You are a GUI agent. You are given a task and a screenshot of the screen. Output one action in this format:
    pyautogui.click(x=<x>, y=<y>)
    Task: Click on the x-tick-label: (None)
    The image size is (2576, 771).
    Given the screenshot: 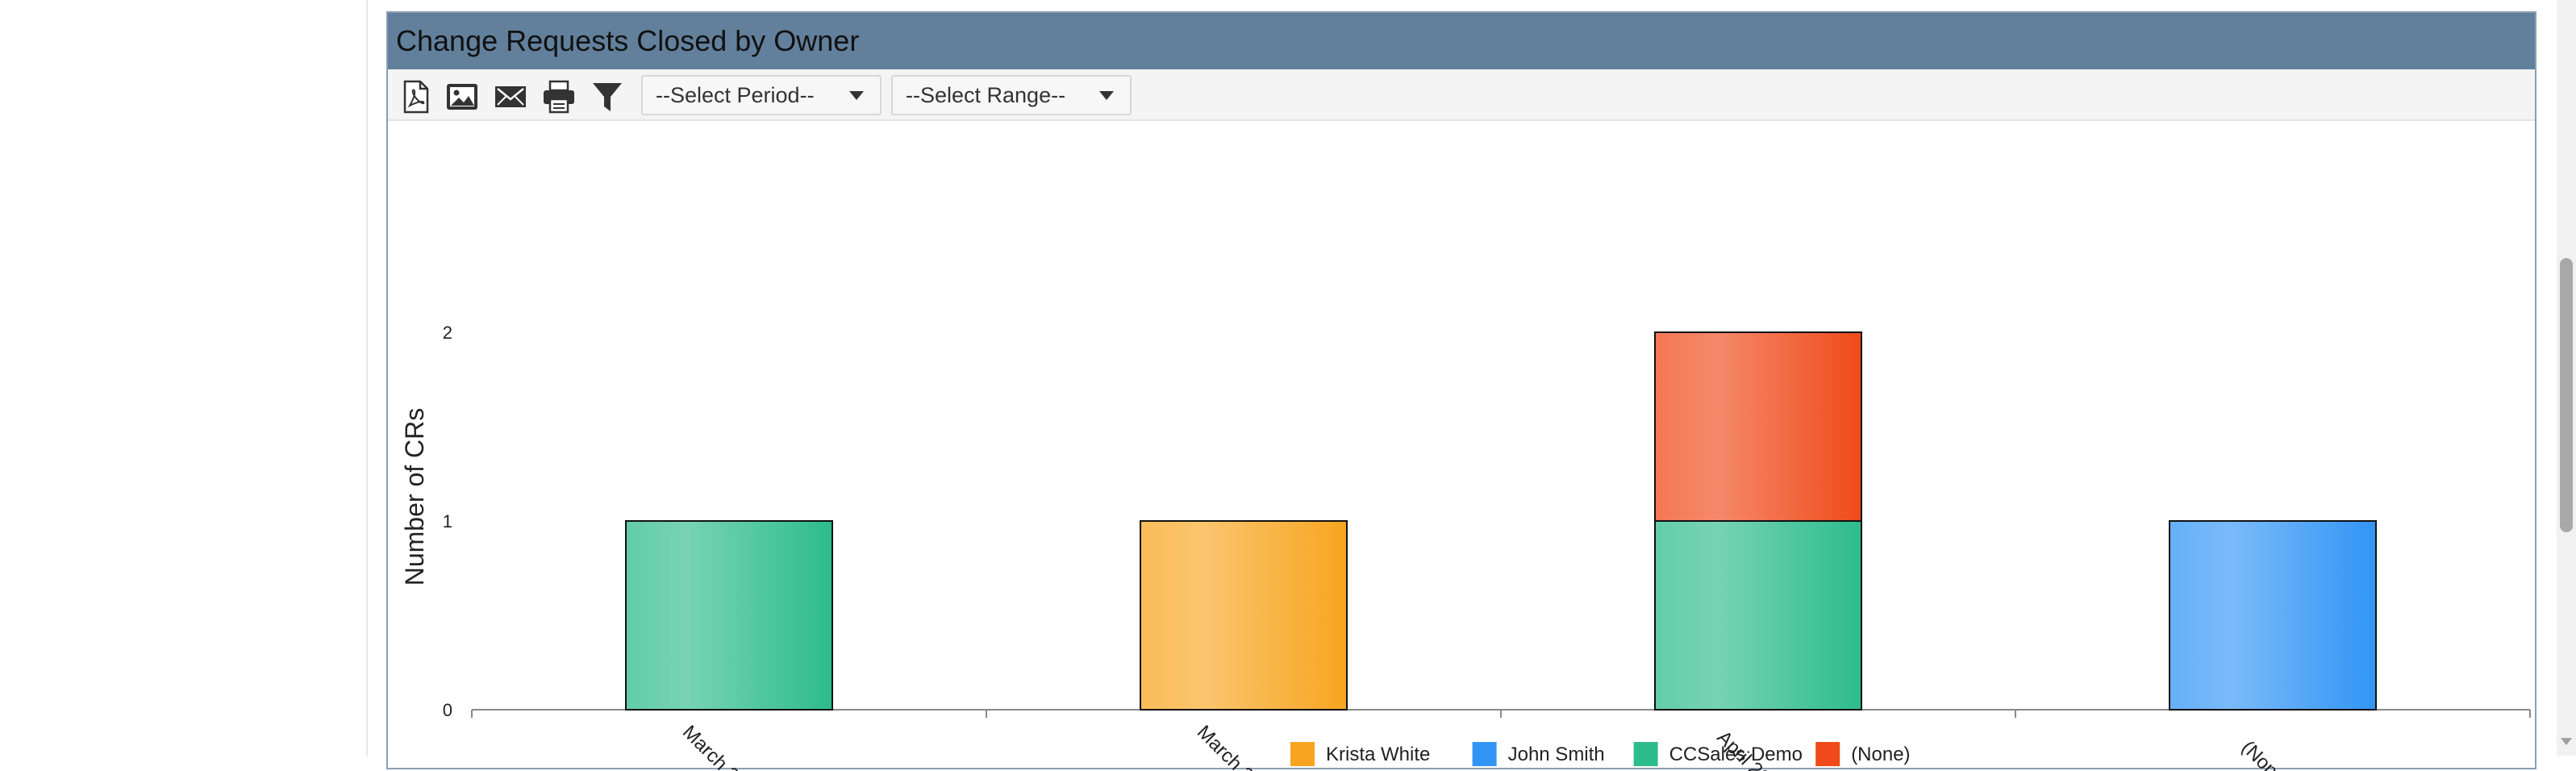 What is the action you would take?
    pyautogui.click(x=2266, y=753)
    